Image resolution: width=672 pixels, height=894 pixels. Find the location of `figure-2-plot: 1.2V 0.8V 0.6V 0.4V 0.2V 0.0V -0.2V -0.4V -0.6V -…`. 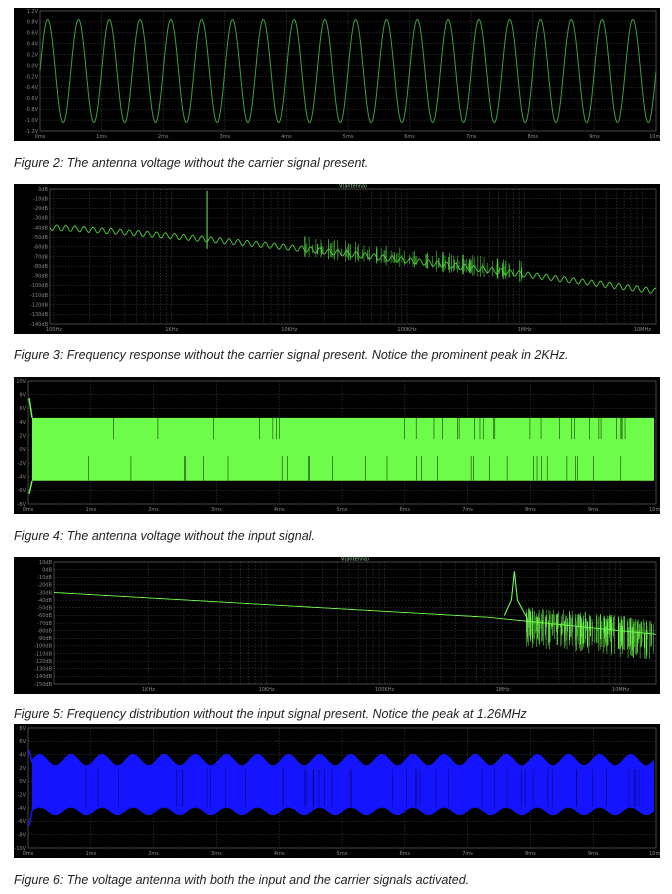

figure-2-plot: 1.2V 0.8V 0.6V 0.4V 0.2V 0.0V -0.2V -0.4V -0.6V -… is located at coordinates (337, 74).